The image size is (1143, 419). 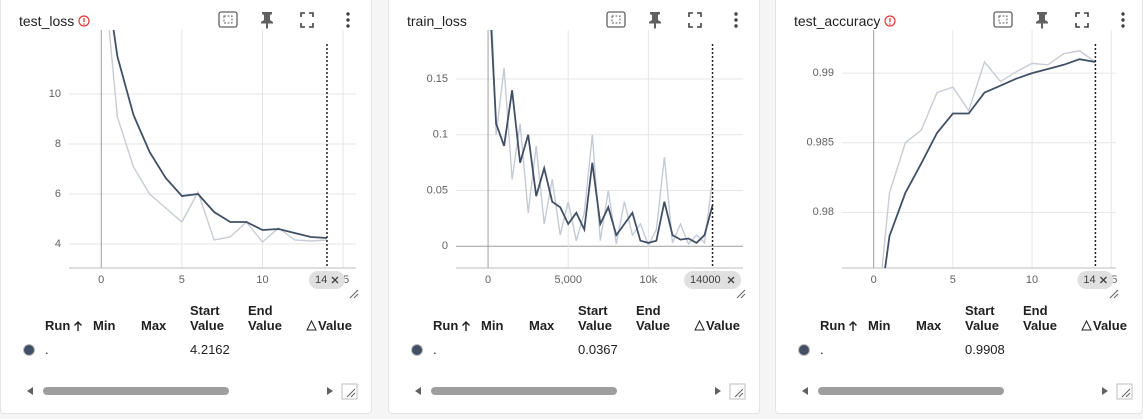 What do you see at coordinates (929, 325) in the screenshot?
I see `column-header-text: Max` at bounding box center [929, 325].